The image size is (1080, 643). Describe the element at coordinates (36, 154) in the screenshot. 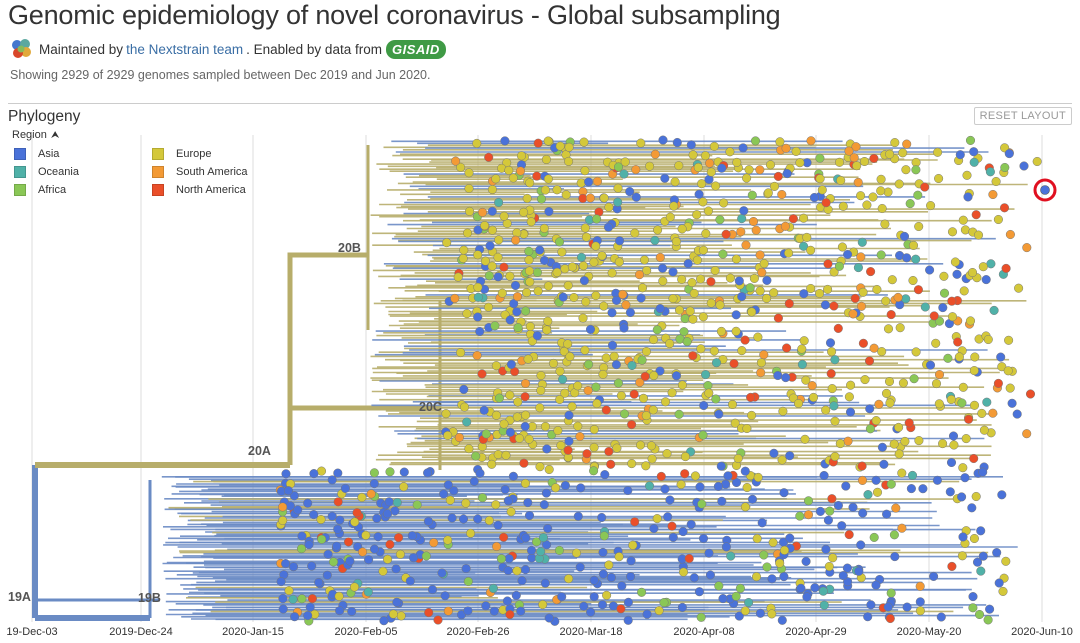

I see `legend-item-asia: Asia` at that location.